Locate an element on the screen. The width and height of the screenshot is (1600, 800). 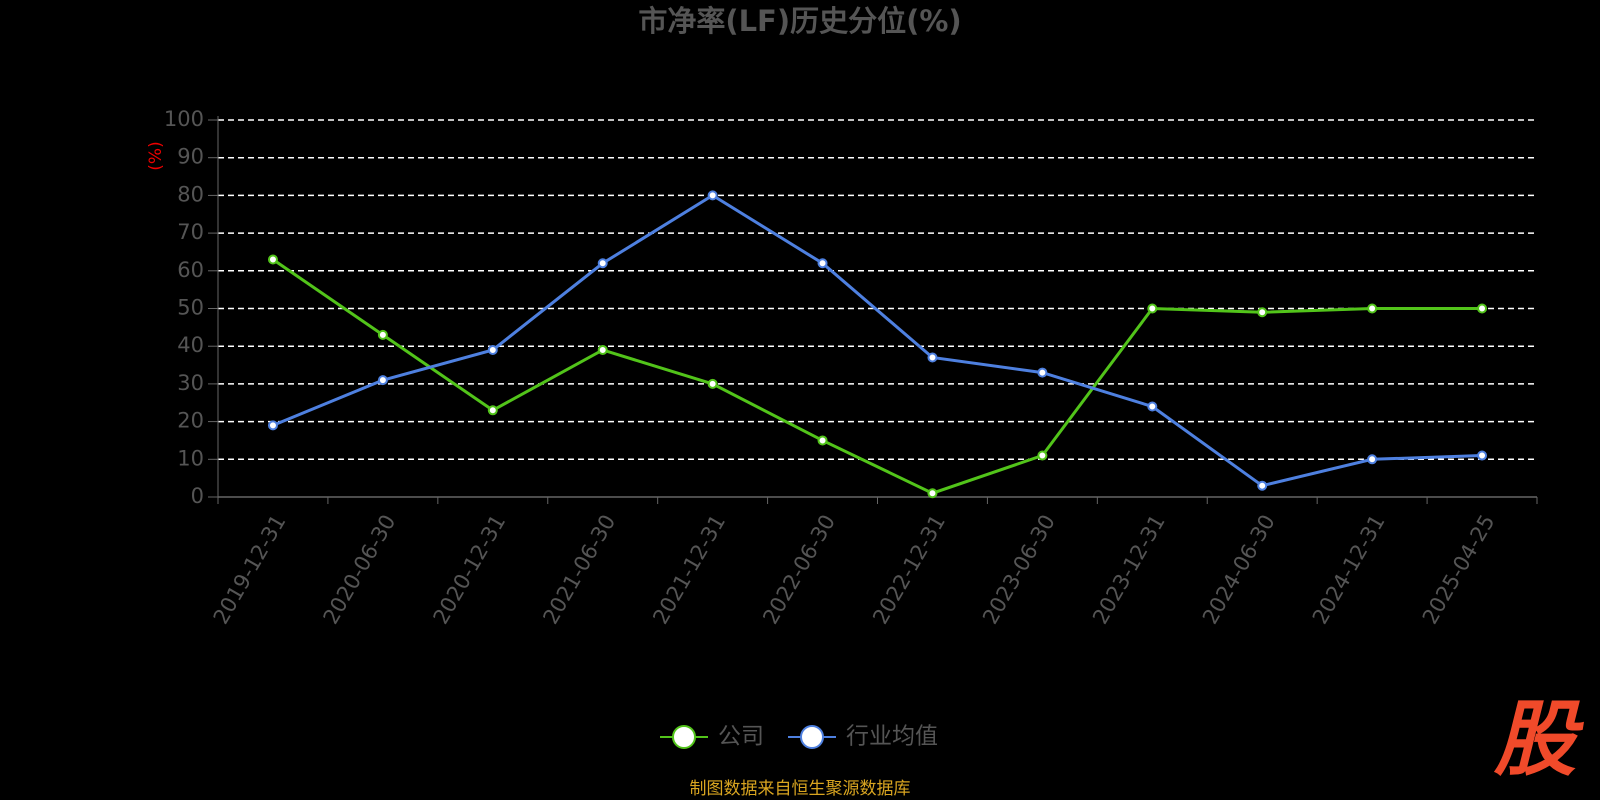
y-tick-label: 20 is located at coordinates (190, 421).